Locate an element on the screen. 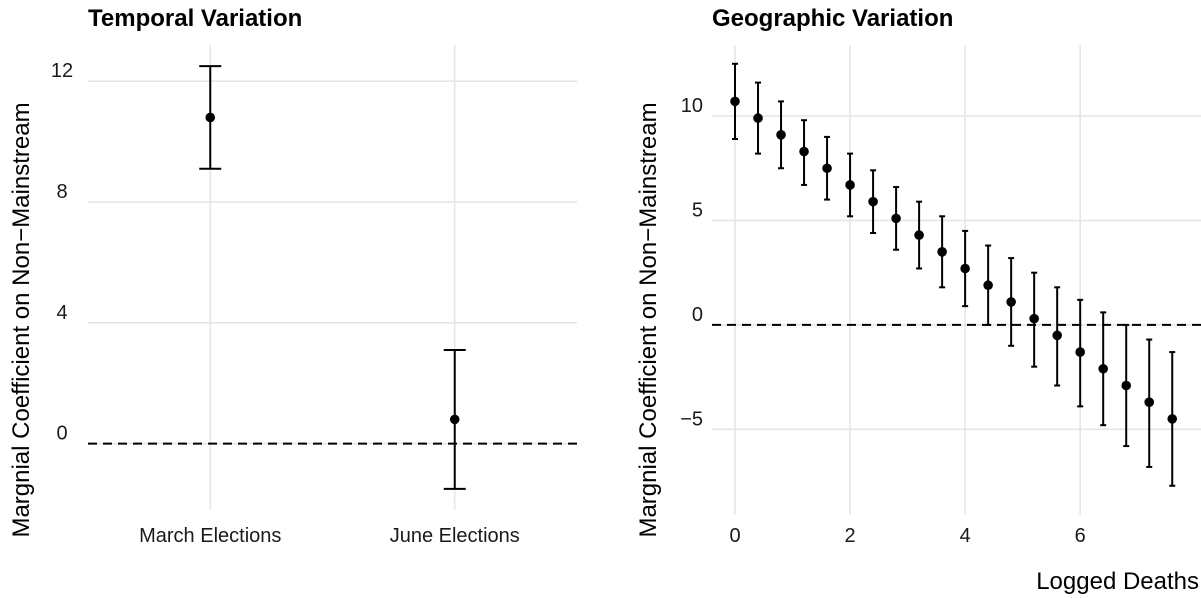 Image resolution: width=1201 pixels, height=598 pixels. geographic-y-tick-label: 0 is located at coordinates (697, 315).